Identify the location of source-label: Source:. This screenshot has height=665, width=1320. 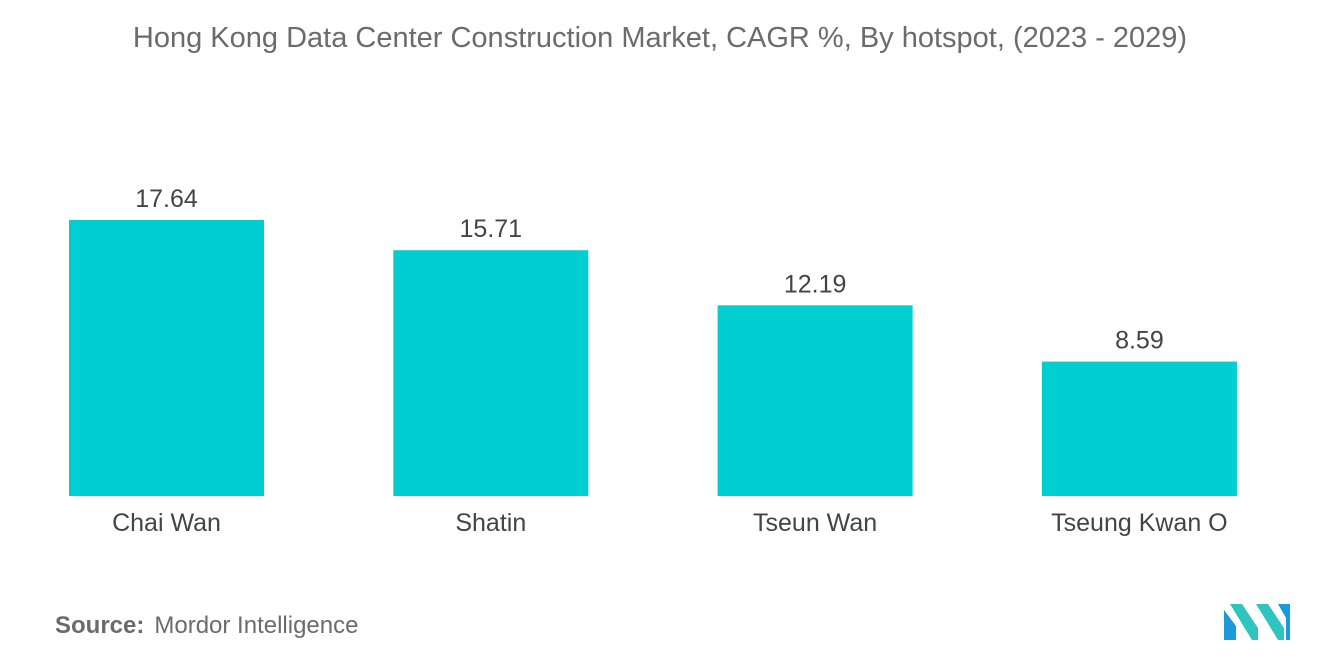
(100, 625).